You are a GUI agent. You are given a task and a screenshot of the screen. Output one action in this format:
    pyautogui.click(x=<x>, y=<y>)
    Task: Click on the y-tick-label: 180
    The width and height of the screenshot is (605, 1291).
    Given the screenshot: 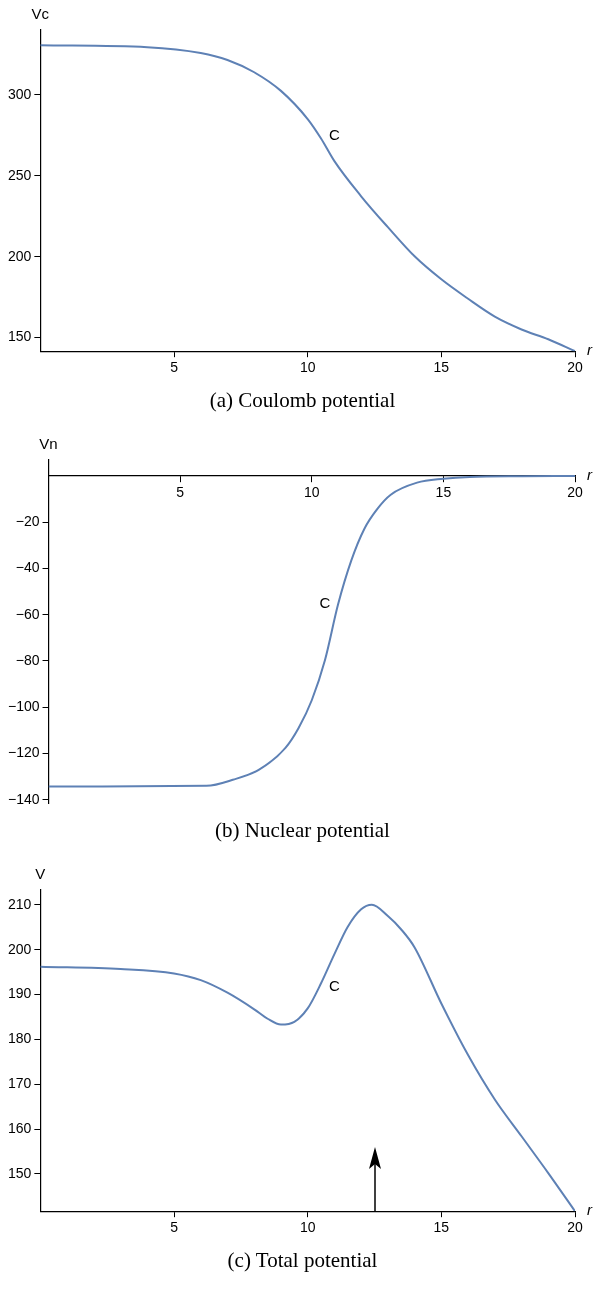 What is the action you would take?
    pyautogui.click(x=20, y=1038)
    